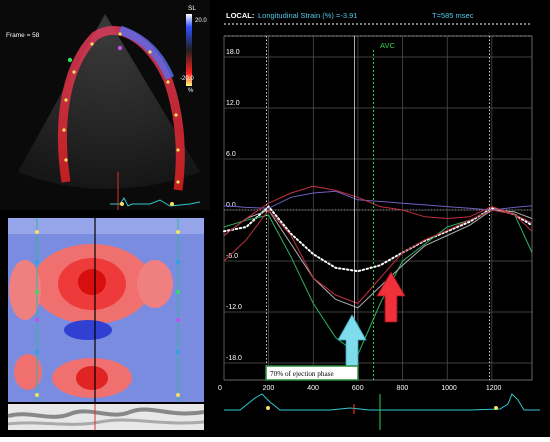  I want to click on y-tick-label: 18.0, so click(233, 52).